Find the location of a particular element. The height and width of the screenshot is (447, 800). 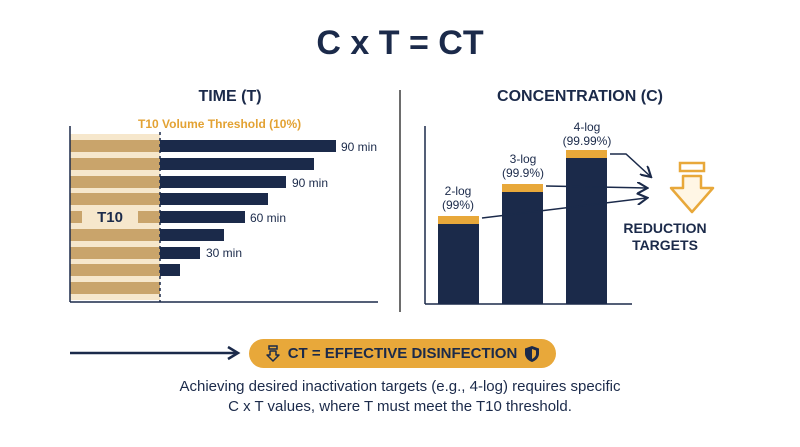

badge-text: CT = EFFECTIVE DISINFECTION is located at coordinates (402, 353).